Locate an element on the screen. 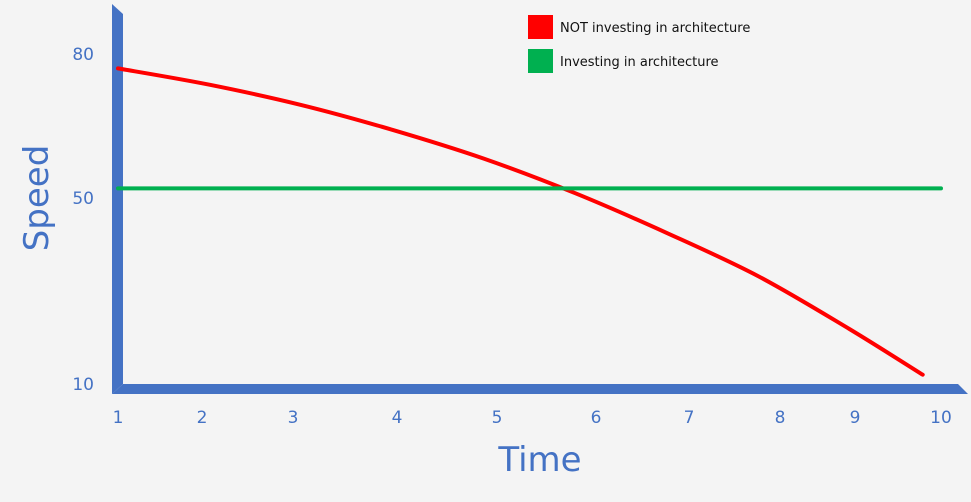 This screenshot has height=502, width=971. legend-label: NOT investing in architecture is located at coordinates (655, 28).